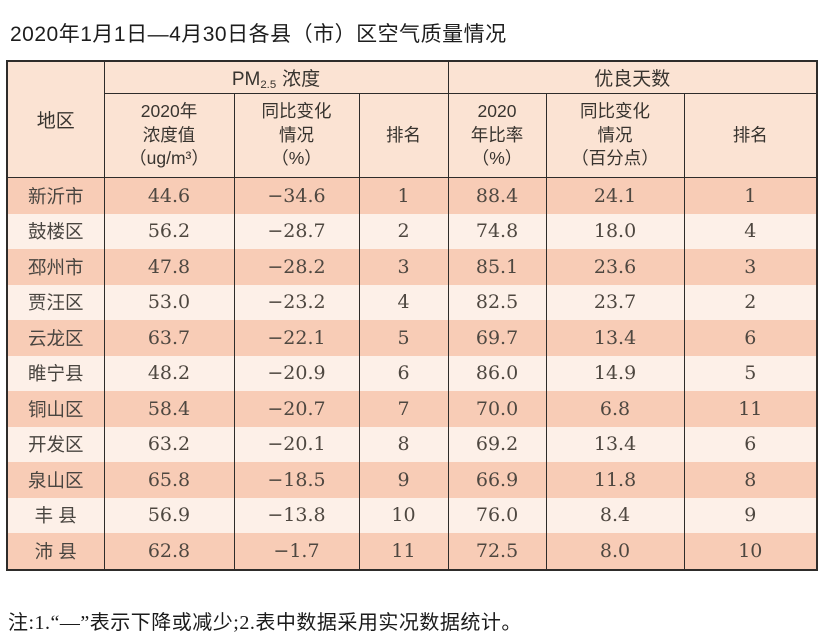  What do you see at coordinates (615, 480) in the screenshot?
I see `cell-good-change: 11.8` at bounding box center [615, 480].